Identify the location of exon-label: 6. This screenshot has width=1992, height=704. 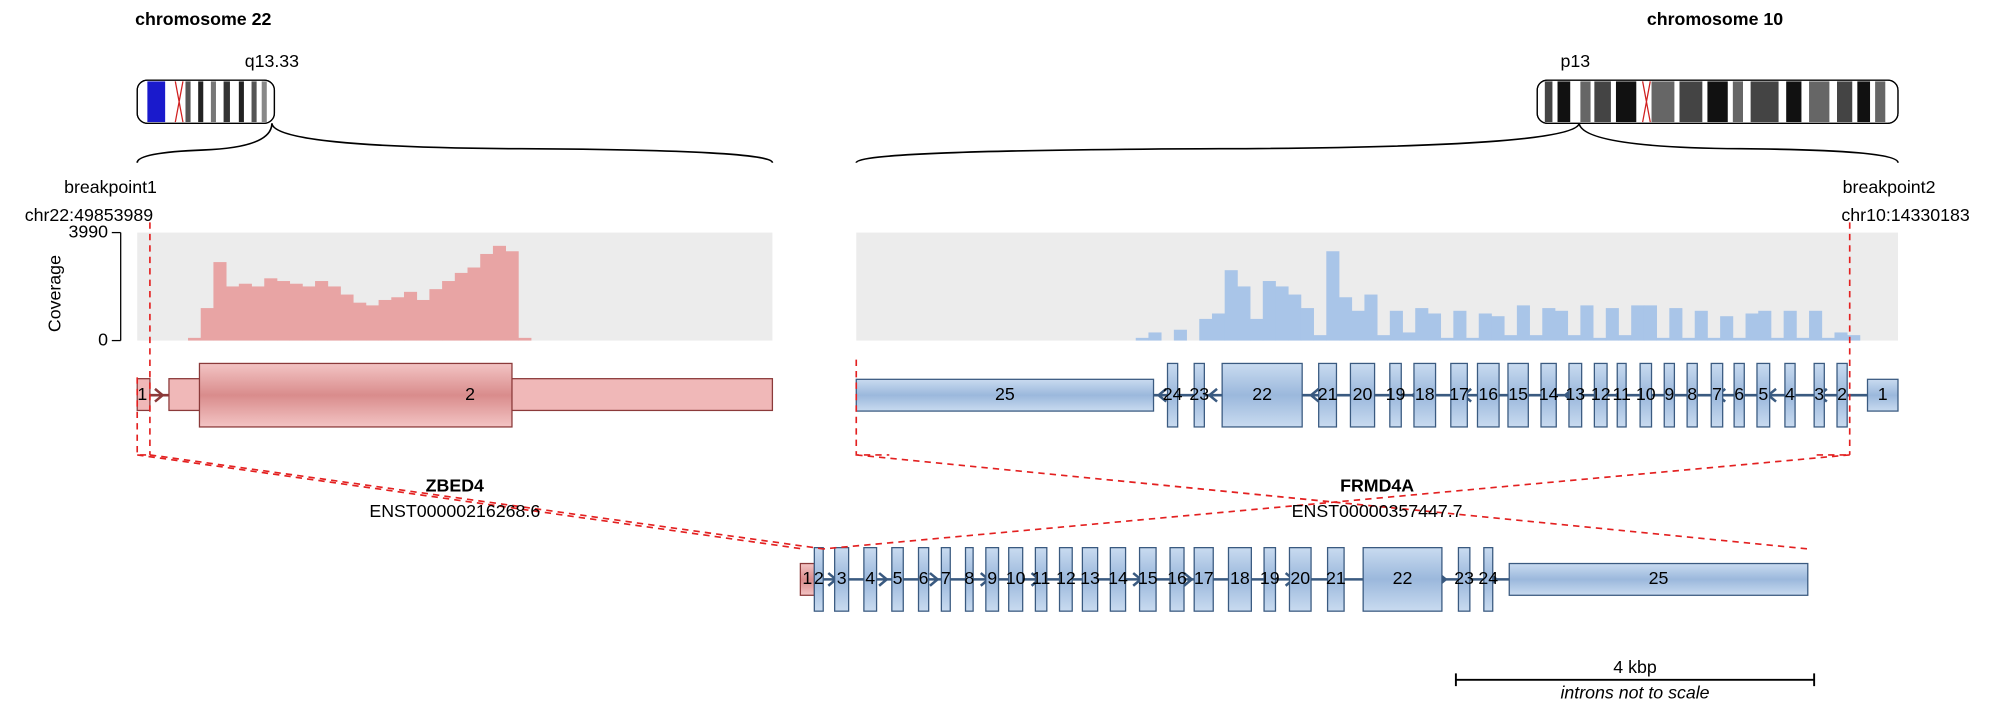
(924, 578).